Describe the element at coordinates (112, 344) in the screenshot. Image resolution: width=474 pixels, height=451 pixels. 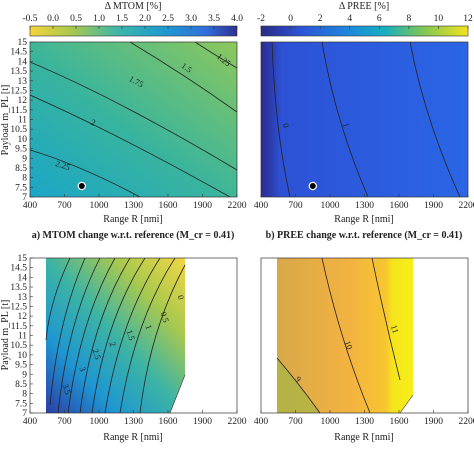
I see `contour-label: 2` at that location.